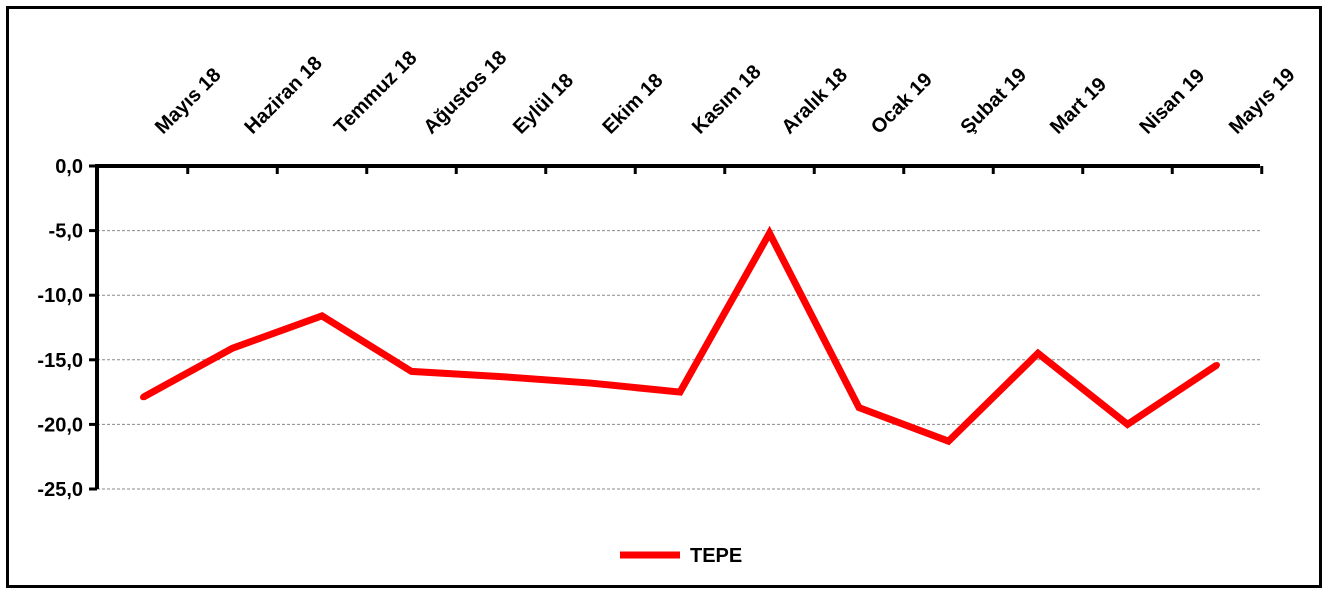  I want to click on x-tick-label: Ocak 19, so click(902, 104).